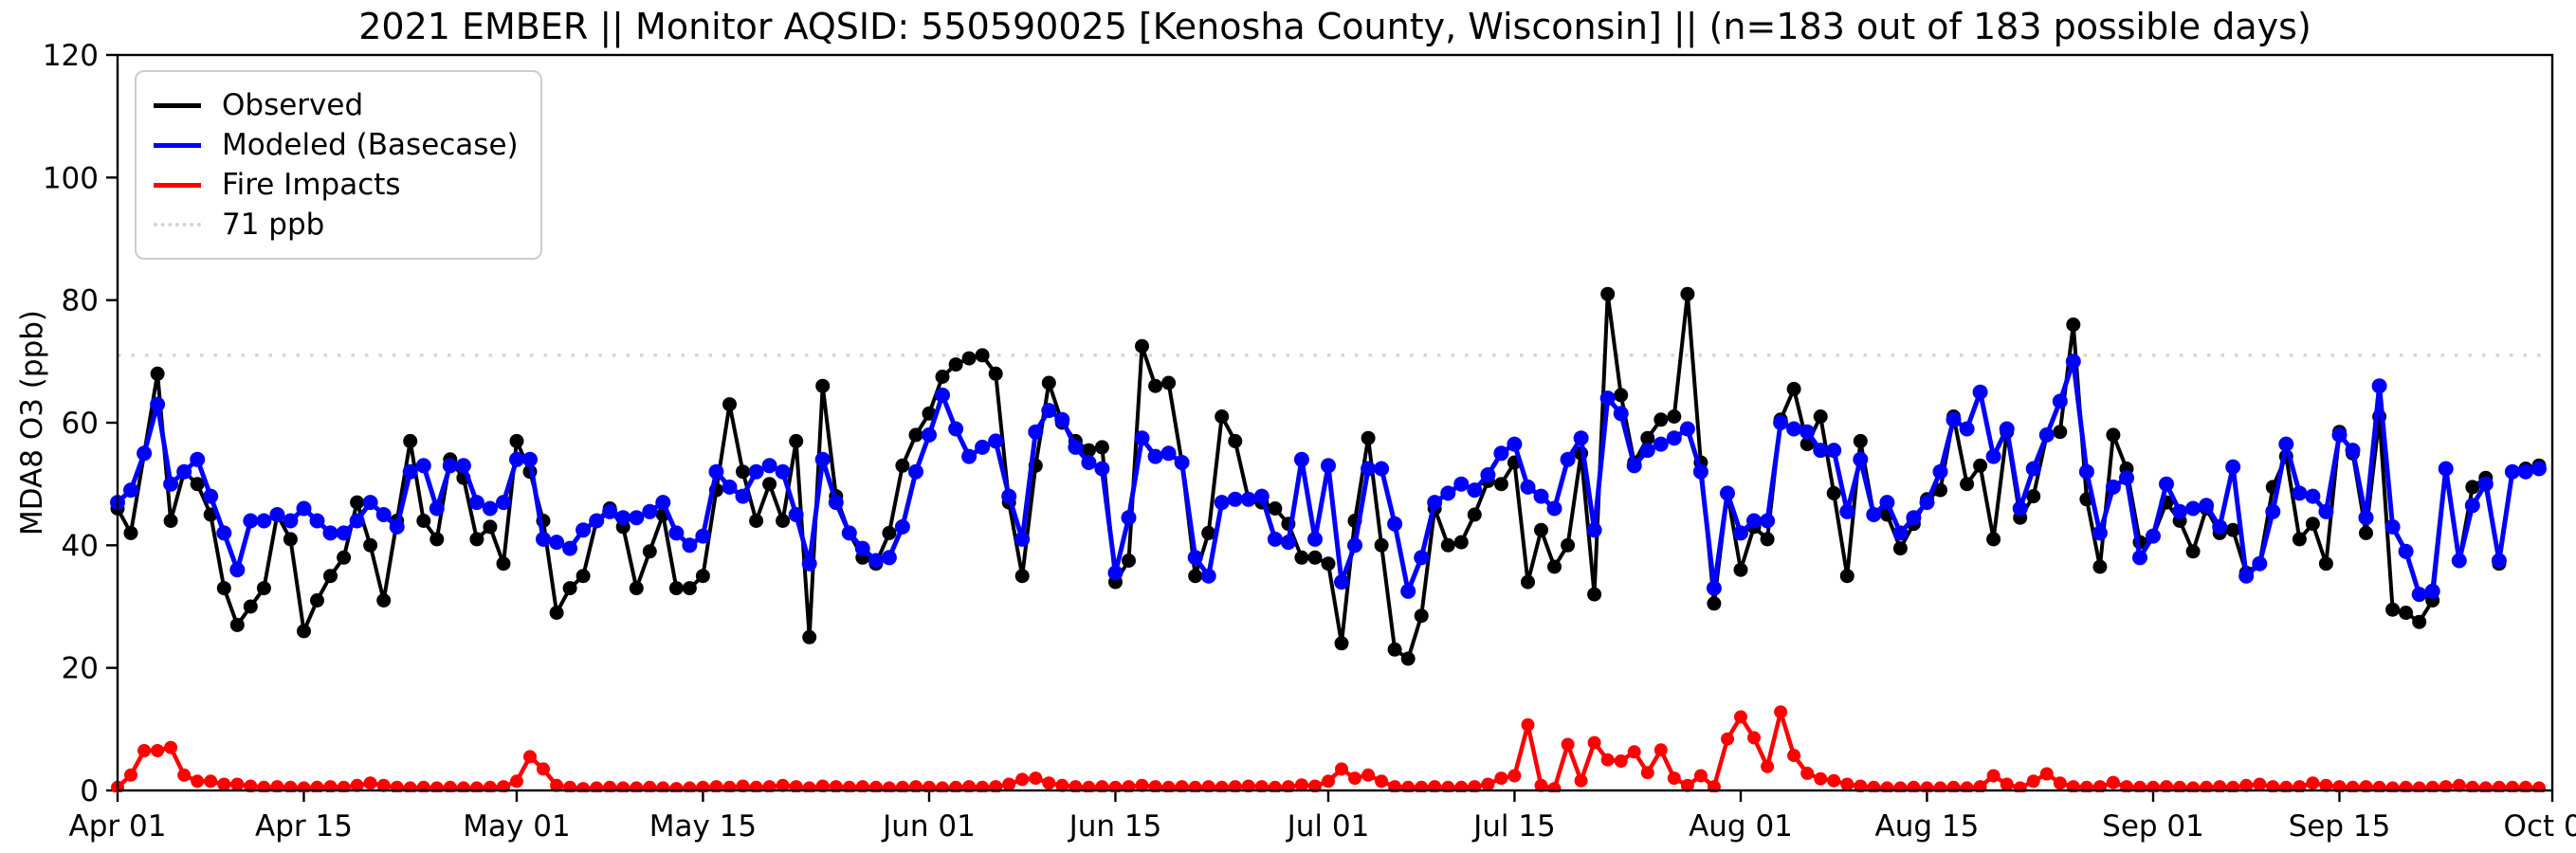  I want to click on svg-text: Oct 01, so click(2540, 826).